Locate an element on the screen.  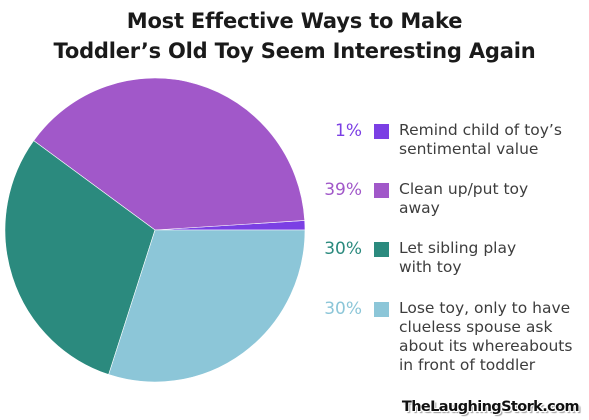
legend-label-2-line-2: away is located at coordinates (419, 208).